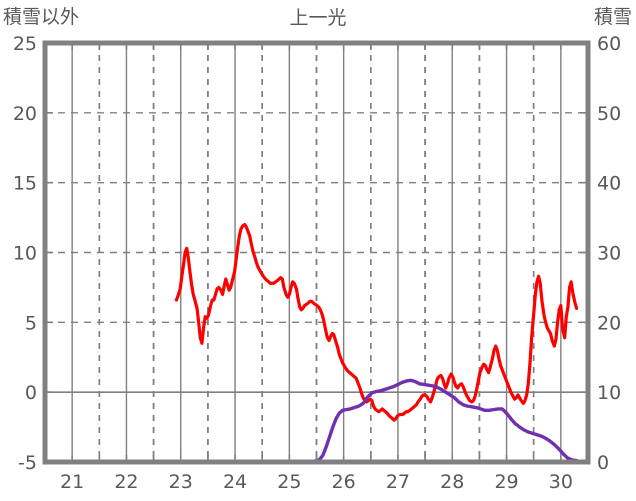 The width and height of the screenshot is (636, 501). Describe the element at coordinates (25, 114) in the screenshot. I see `y-axis-label-left: 20` at that location.